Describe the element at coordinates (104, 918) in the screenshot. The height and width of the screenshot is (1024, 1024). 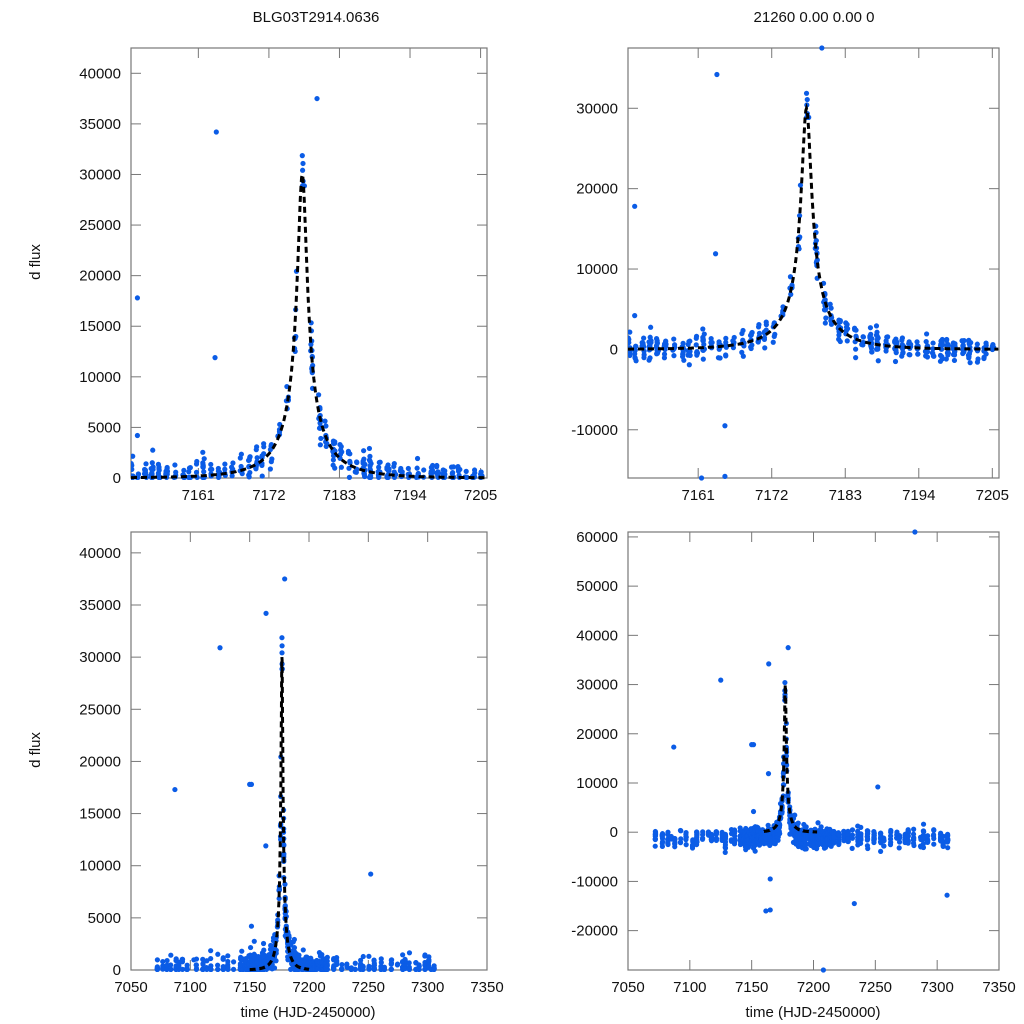
I see `y-tick-label: 5000` at that location.